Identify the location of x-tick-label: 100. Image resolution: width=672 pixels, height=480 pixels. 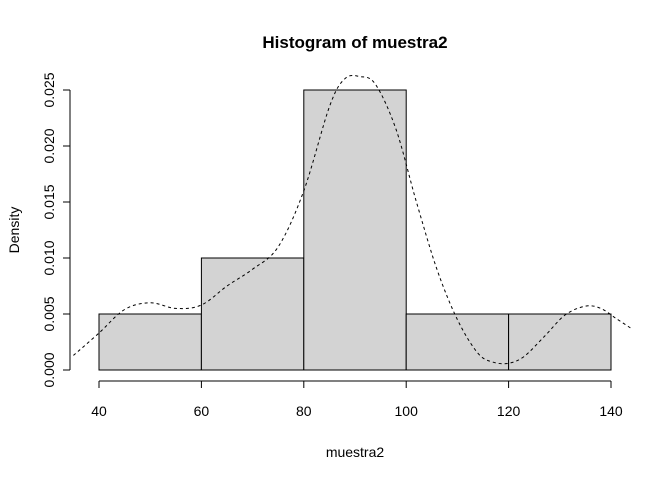
(407, 411).